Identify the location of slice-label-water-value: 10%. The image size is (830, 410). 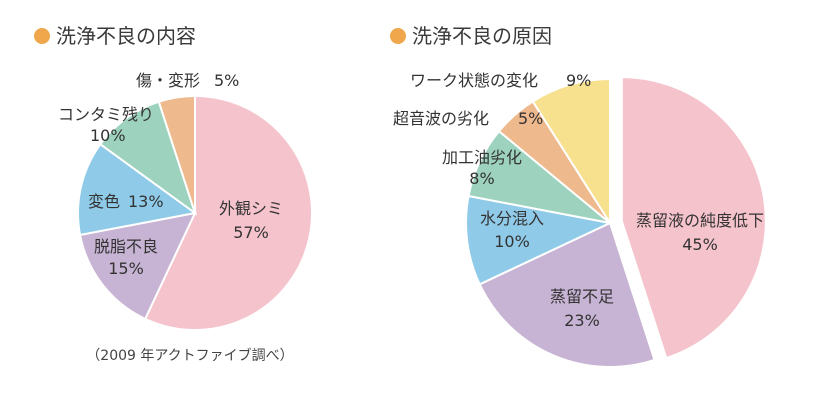
(512, 241).